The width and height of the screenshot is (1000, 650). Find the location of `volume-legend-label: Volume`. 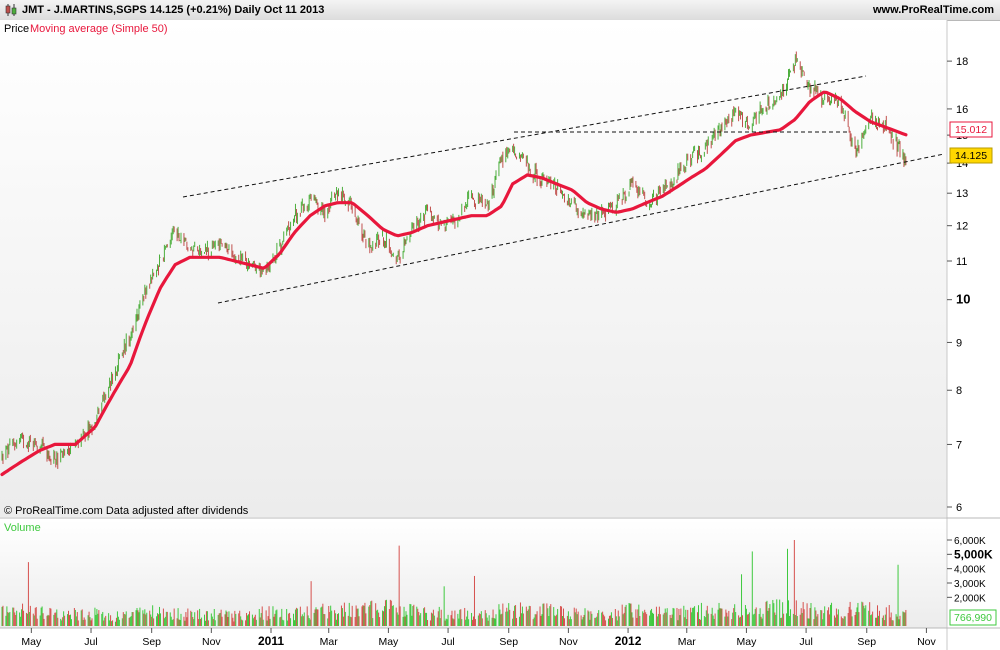

volume-legend-label: Volume is located at coordinates (22, 528).